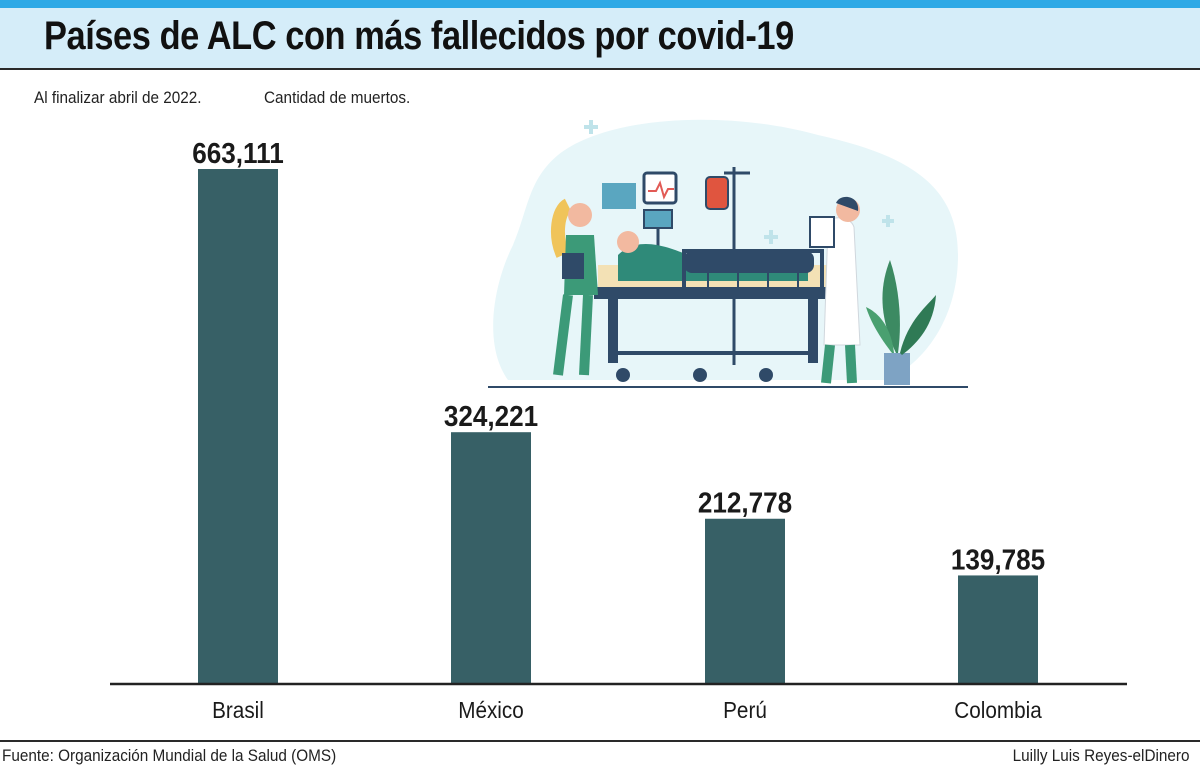  What do you see at coordinates (998, 629) in the screenshot?
I see `bar-colombia` at bounding box center [998, 629].